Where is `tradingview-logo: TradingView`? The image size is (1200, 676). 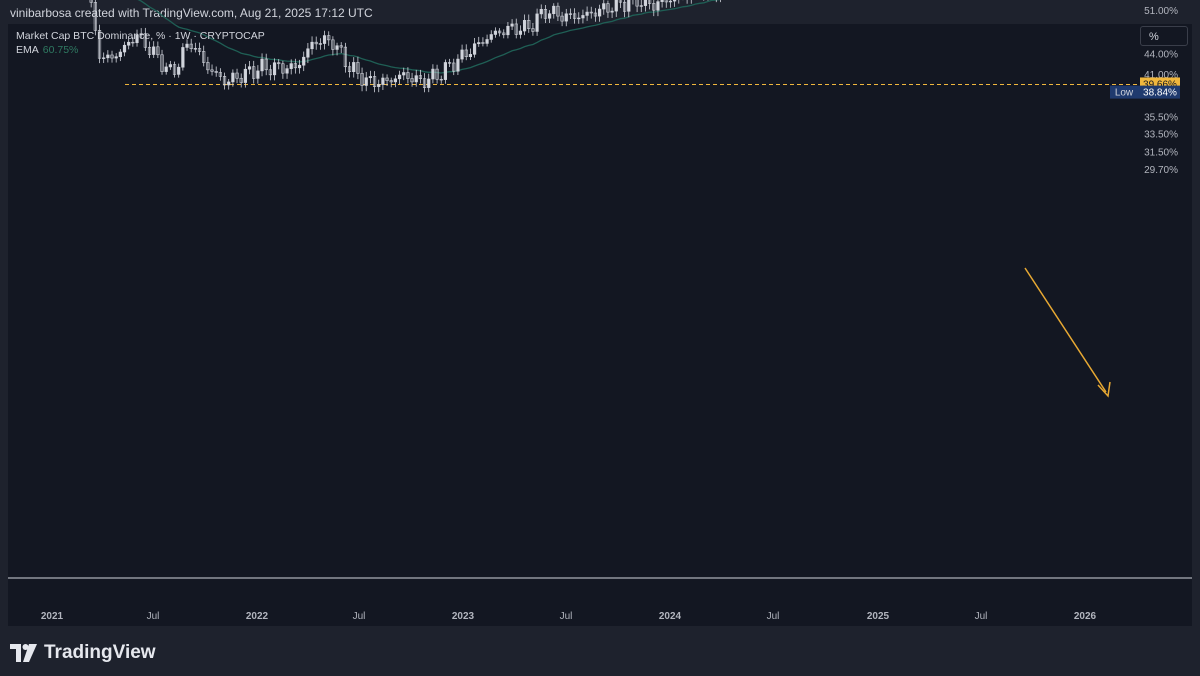
tradingview-logo: TradingView is located at coordinates (83, 653).